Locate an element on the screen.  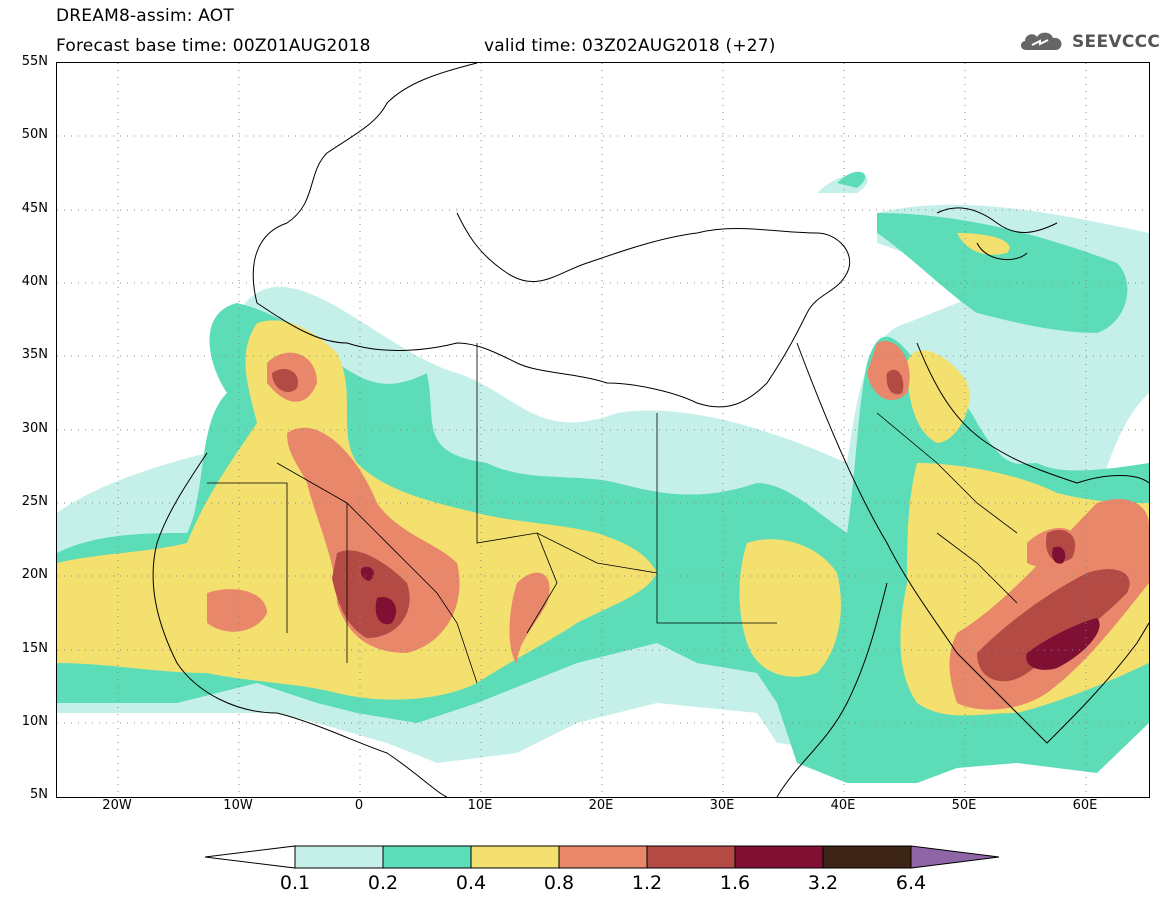
colorbar is located at coordinates (602, 857).